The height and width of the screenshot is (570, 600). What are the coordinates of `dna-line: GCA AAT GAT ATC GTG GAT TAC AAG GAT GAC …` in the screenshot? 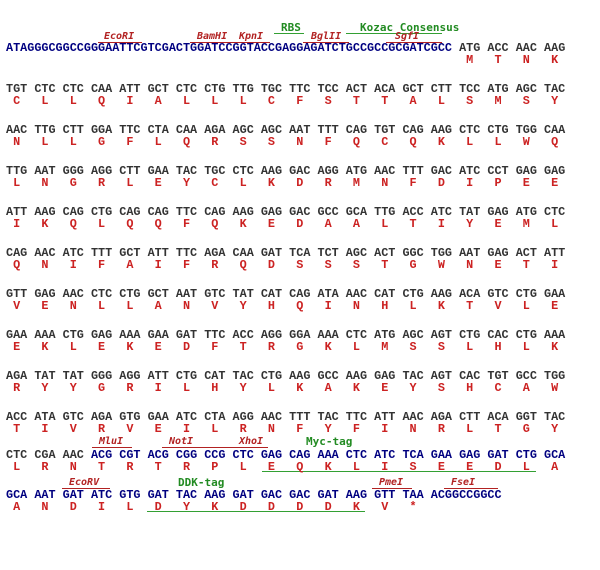 It's located at (254, 495).